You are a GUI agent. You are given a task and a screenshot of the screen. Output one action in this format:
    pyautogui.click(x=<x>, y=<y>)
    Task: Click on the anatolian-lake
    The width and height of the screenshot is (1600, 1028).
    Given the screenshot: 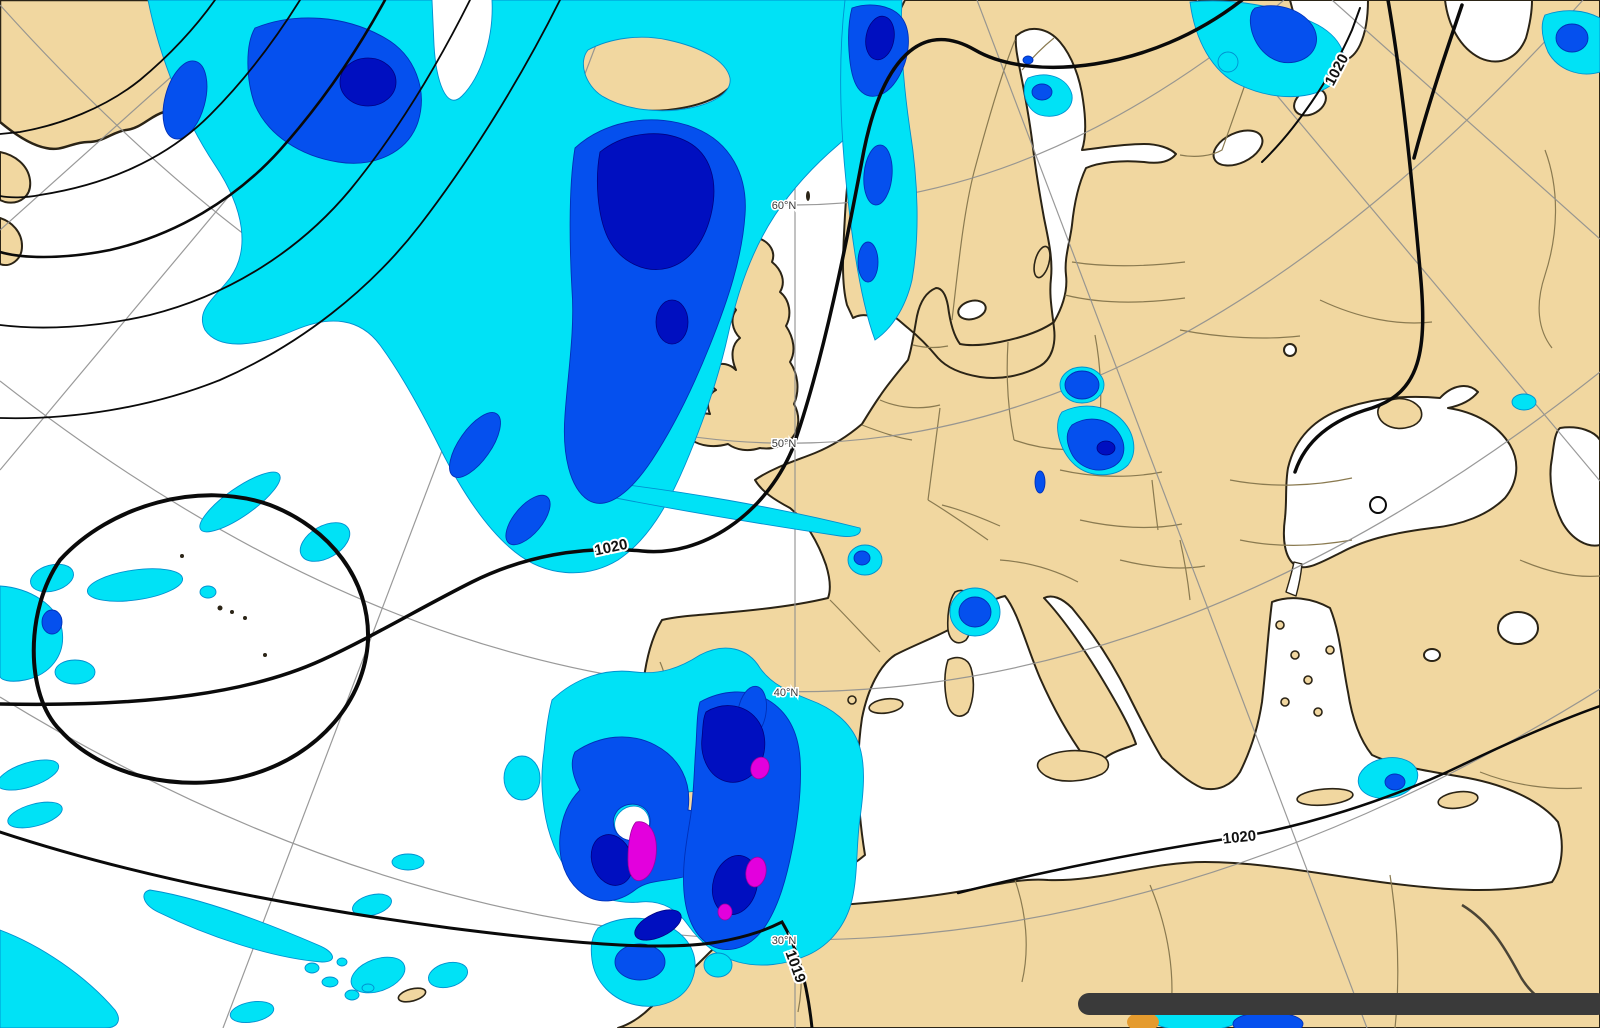 What is the action you would take?
    pyautogui.click(x=1432, y=655)
    